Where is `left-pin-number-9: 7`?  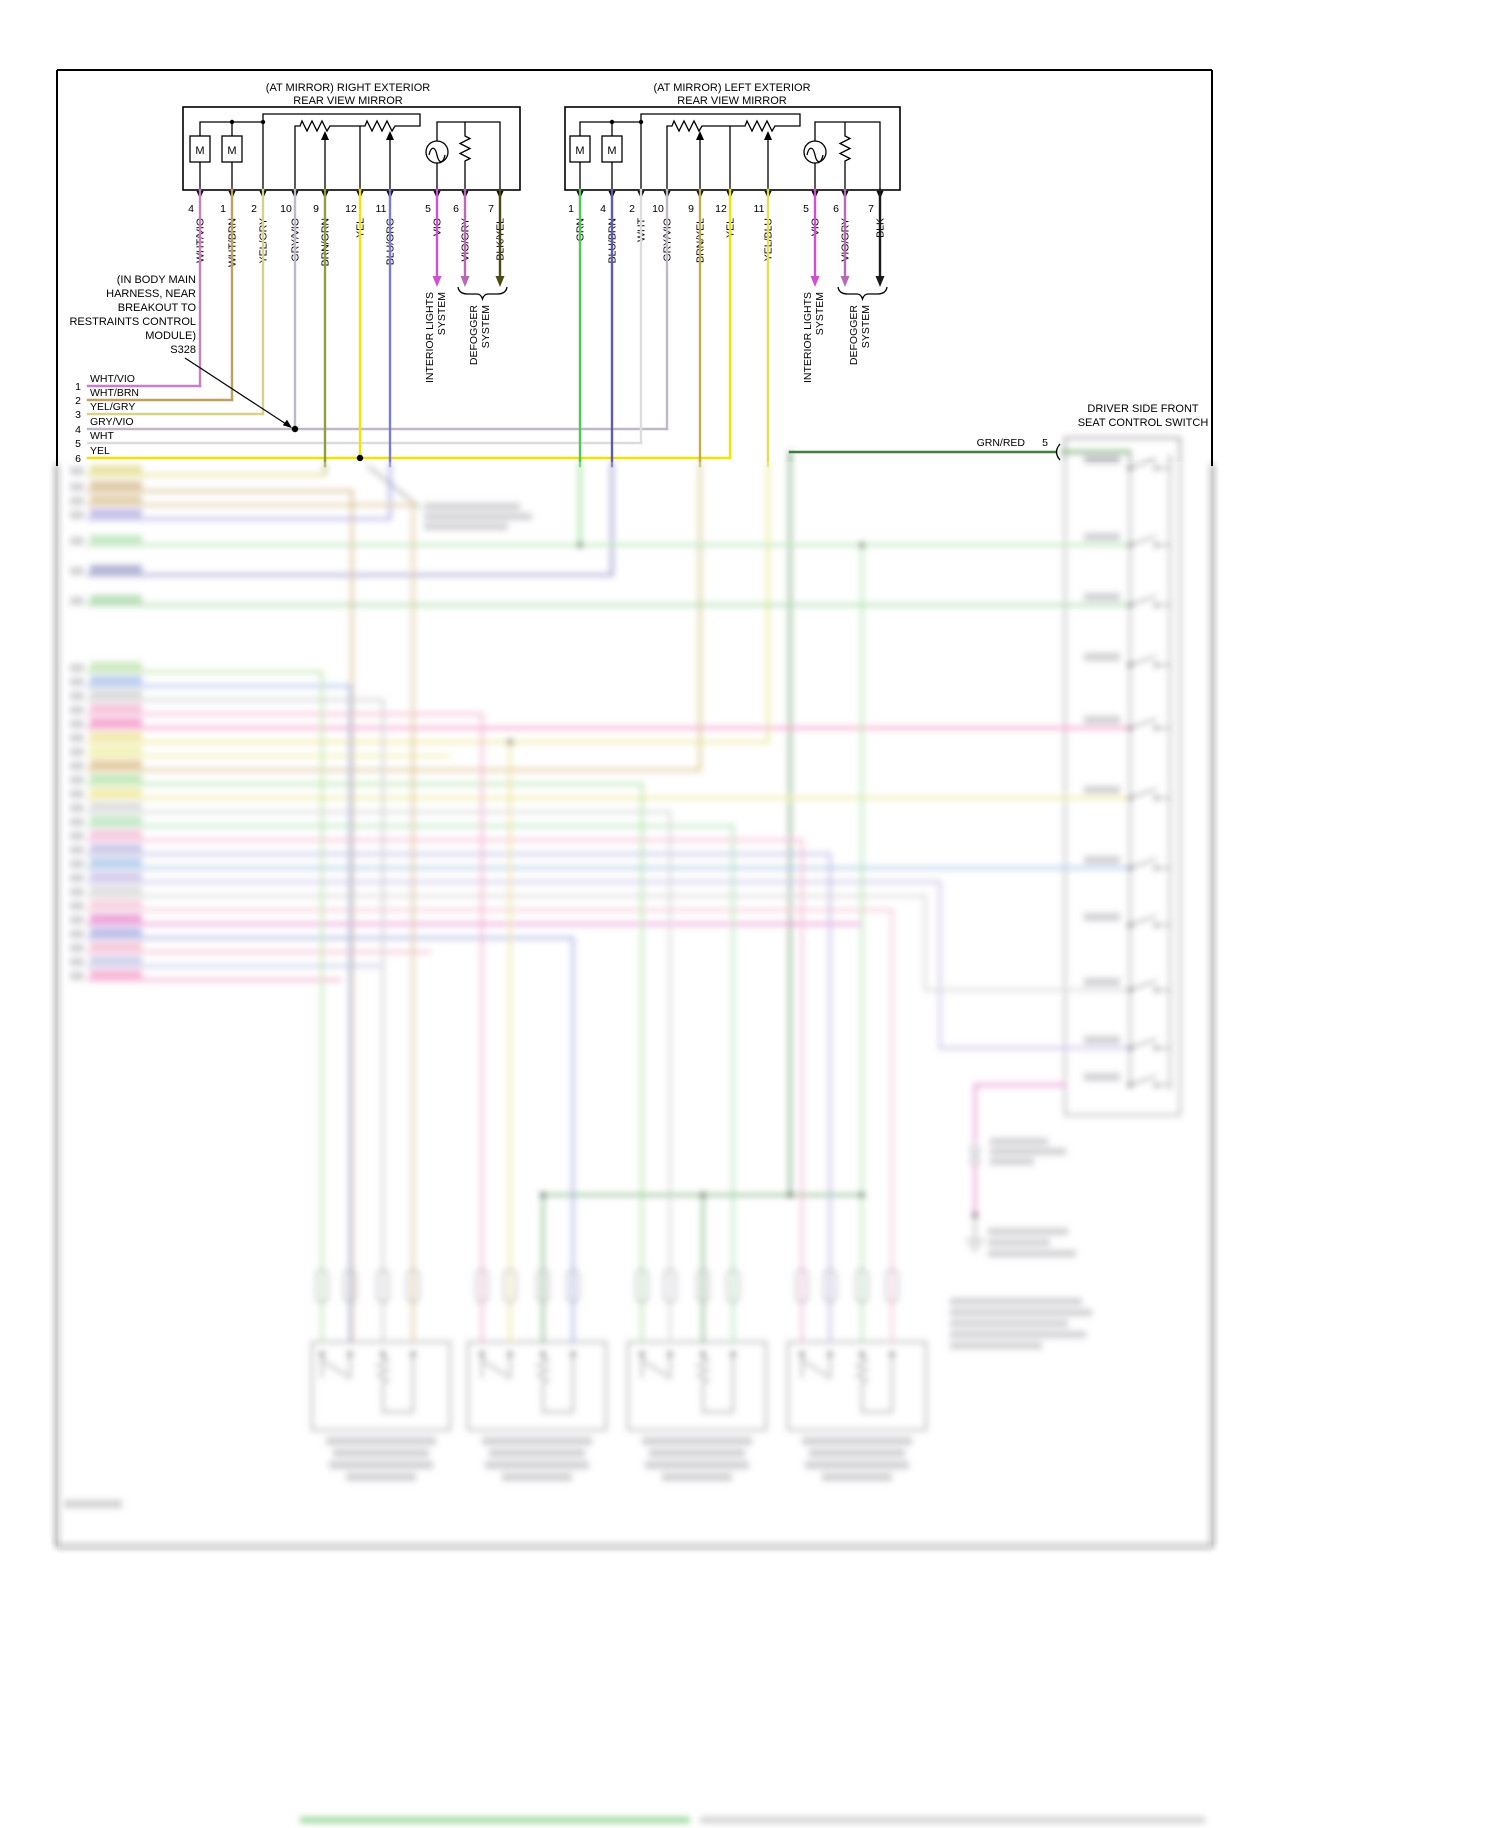
left-pin-number-9: 7 is located at coordinates (871, 209).